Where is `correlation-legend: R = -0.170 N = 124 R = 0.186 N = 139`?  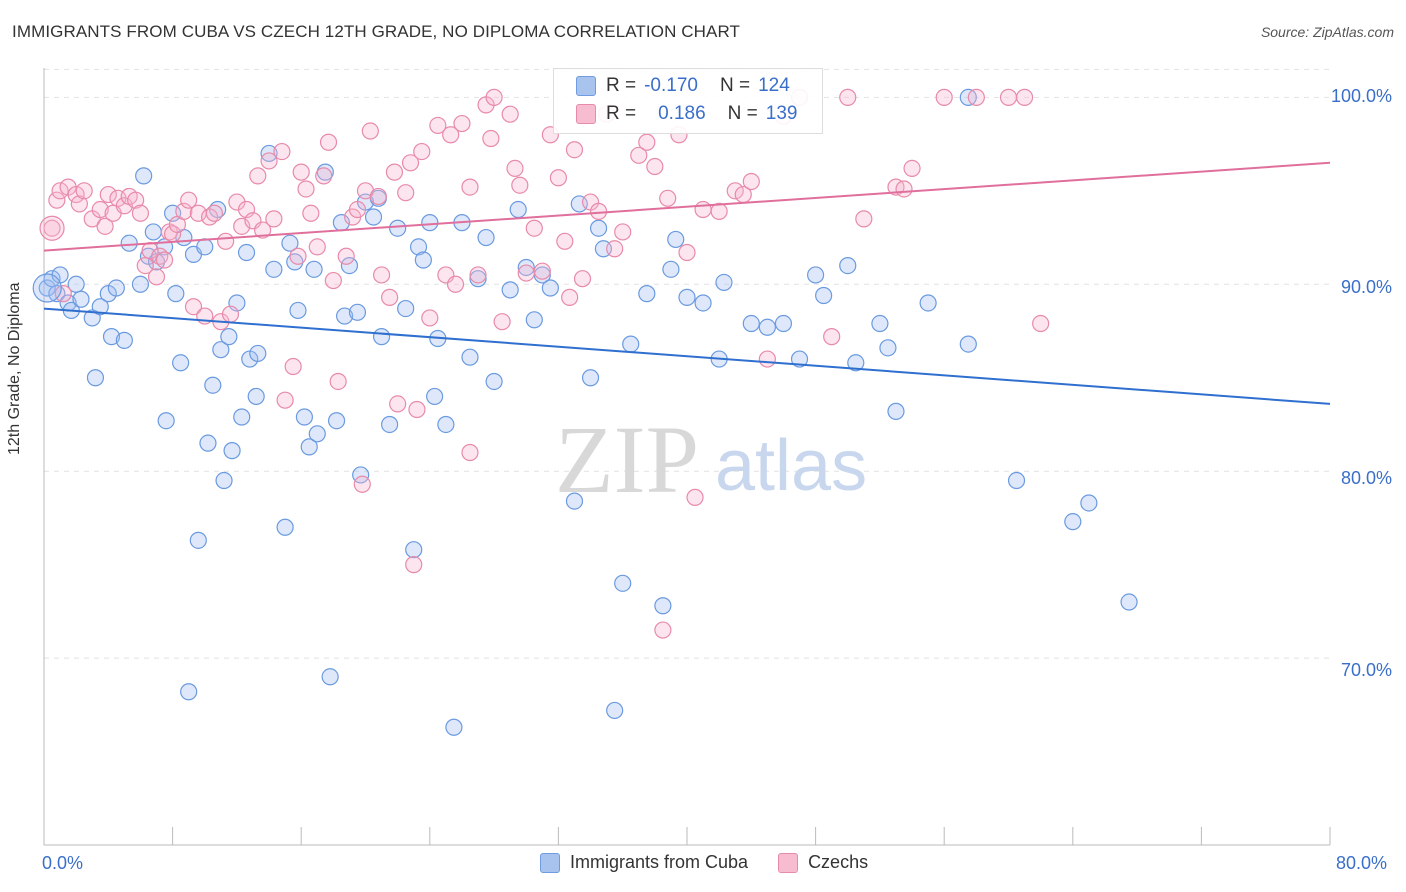 correlation-legend: R = -0.170 N = 124 R = 0.186 N = 139 is located at coordinates (688, 101).